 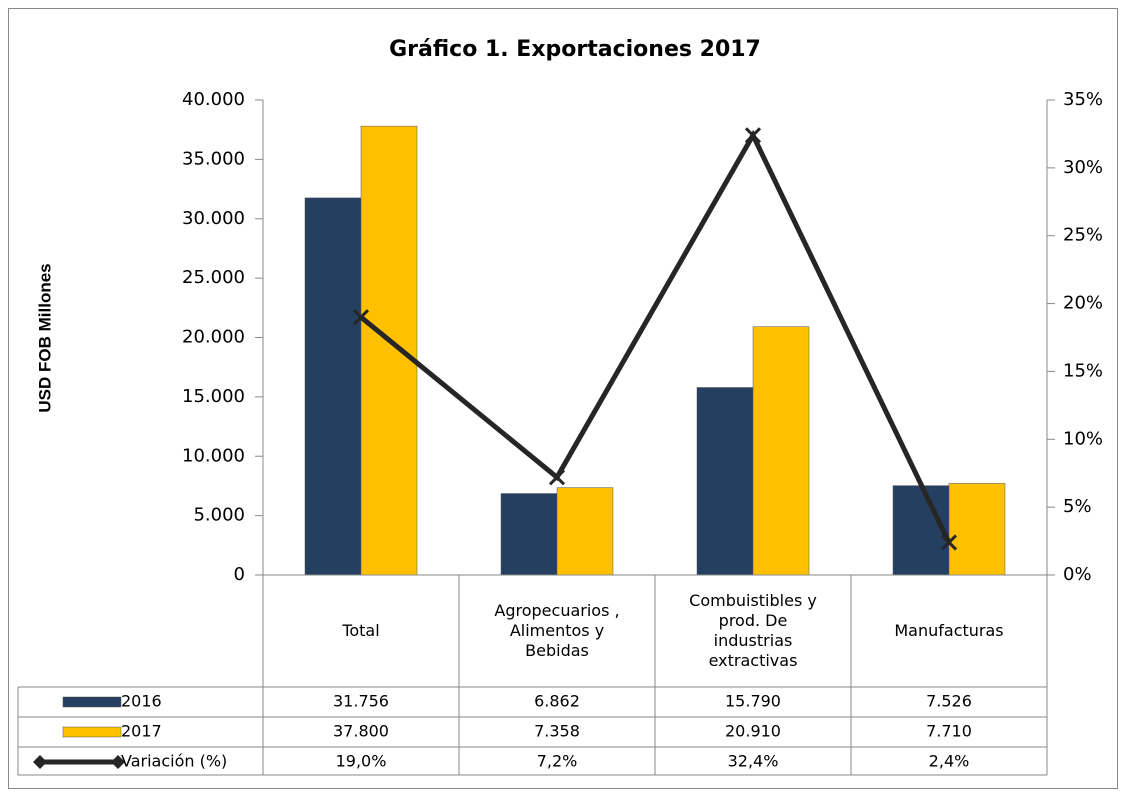 What do you see at coordinates (1077, 506) in the screenshot?
I see `y2-tick-label: 5%` at bounding box center [1077, 506].